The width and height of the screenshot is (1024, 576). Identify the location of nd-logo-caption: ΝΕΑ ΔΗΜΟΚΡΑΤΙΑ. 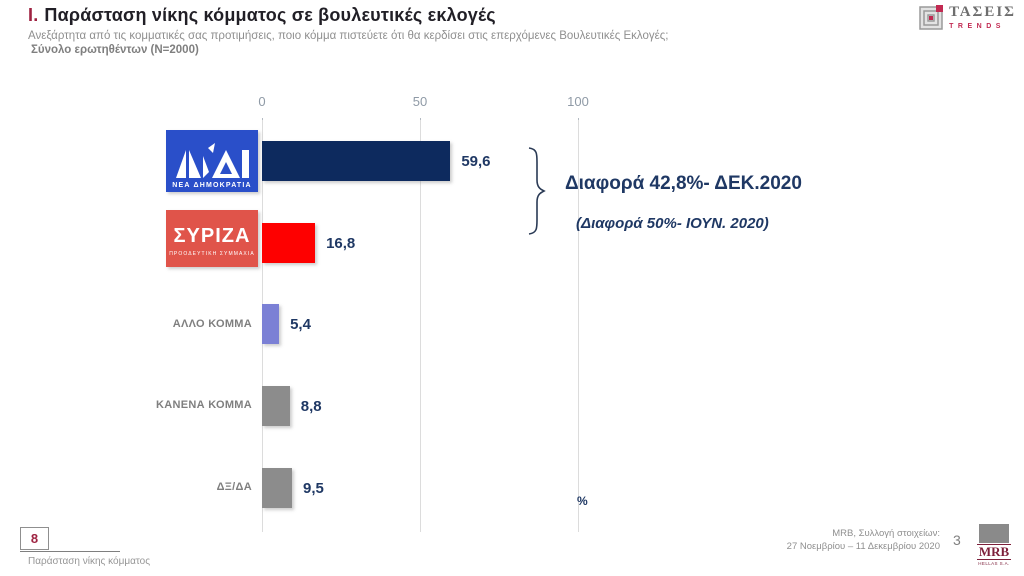
(212, 185).